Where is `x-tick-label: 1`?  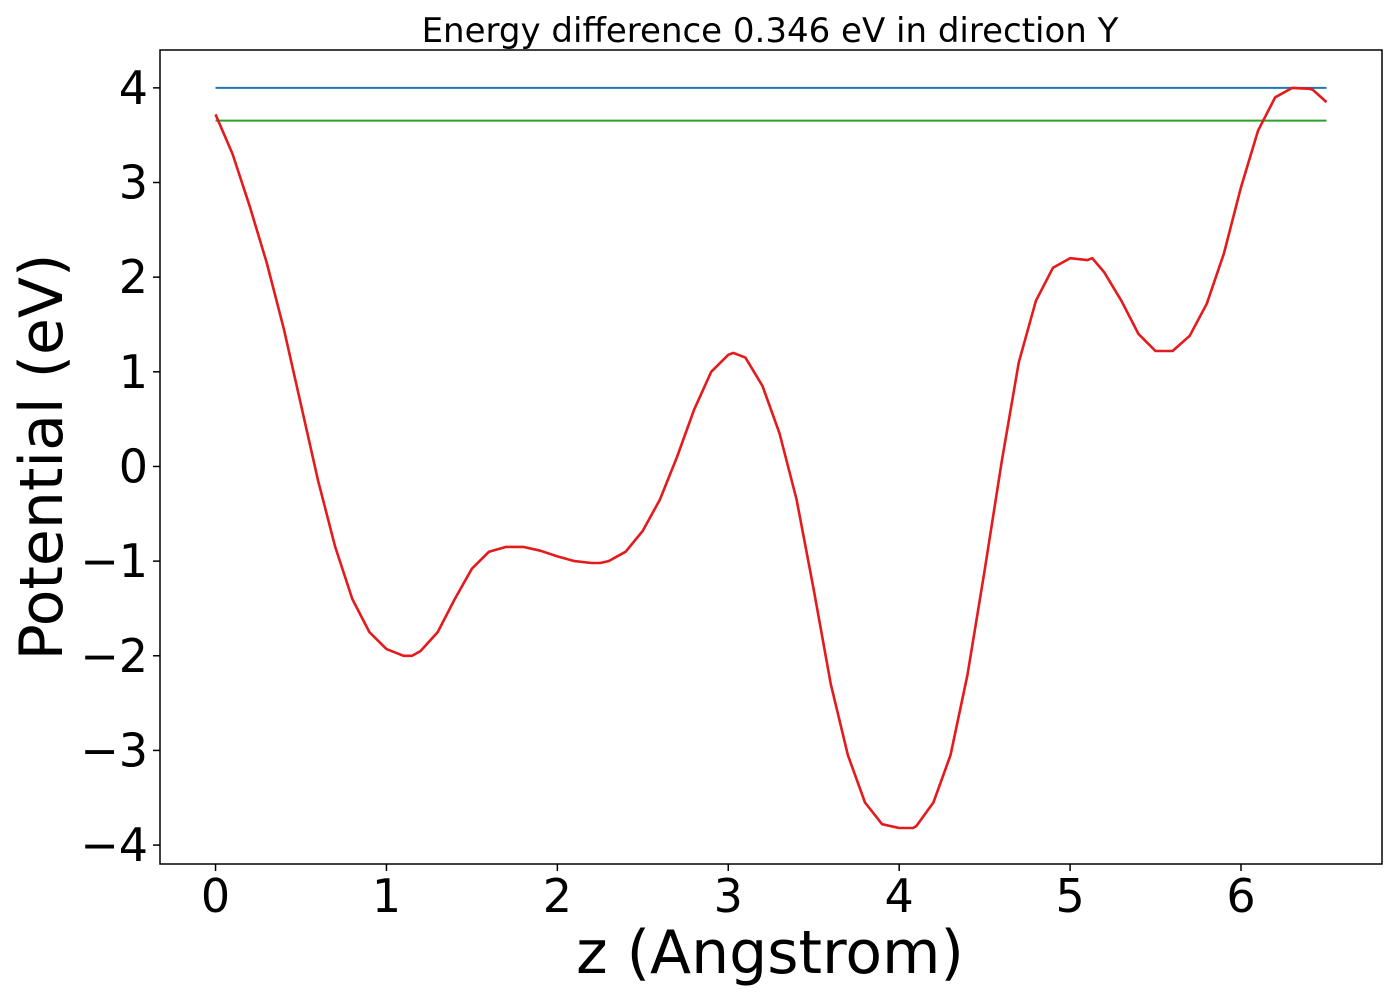 x-tick-label: 1 is located at coordinates (386, 896).